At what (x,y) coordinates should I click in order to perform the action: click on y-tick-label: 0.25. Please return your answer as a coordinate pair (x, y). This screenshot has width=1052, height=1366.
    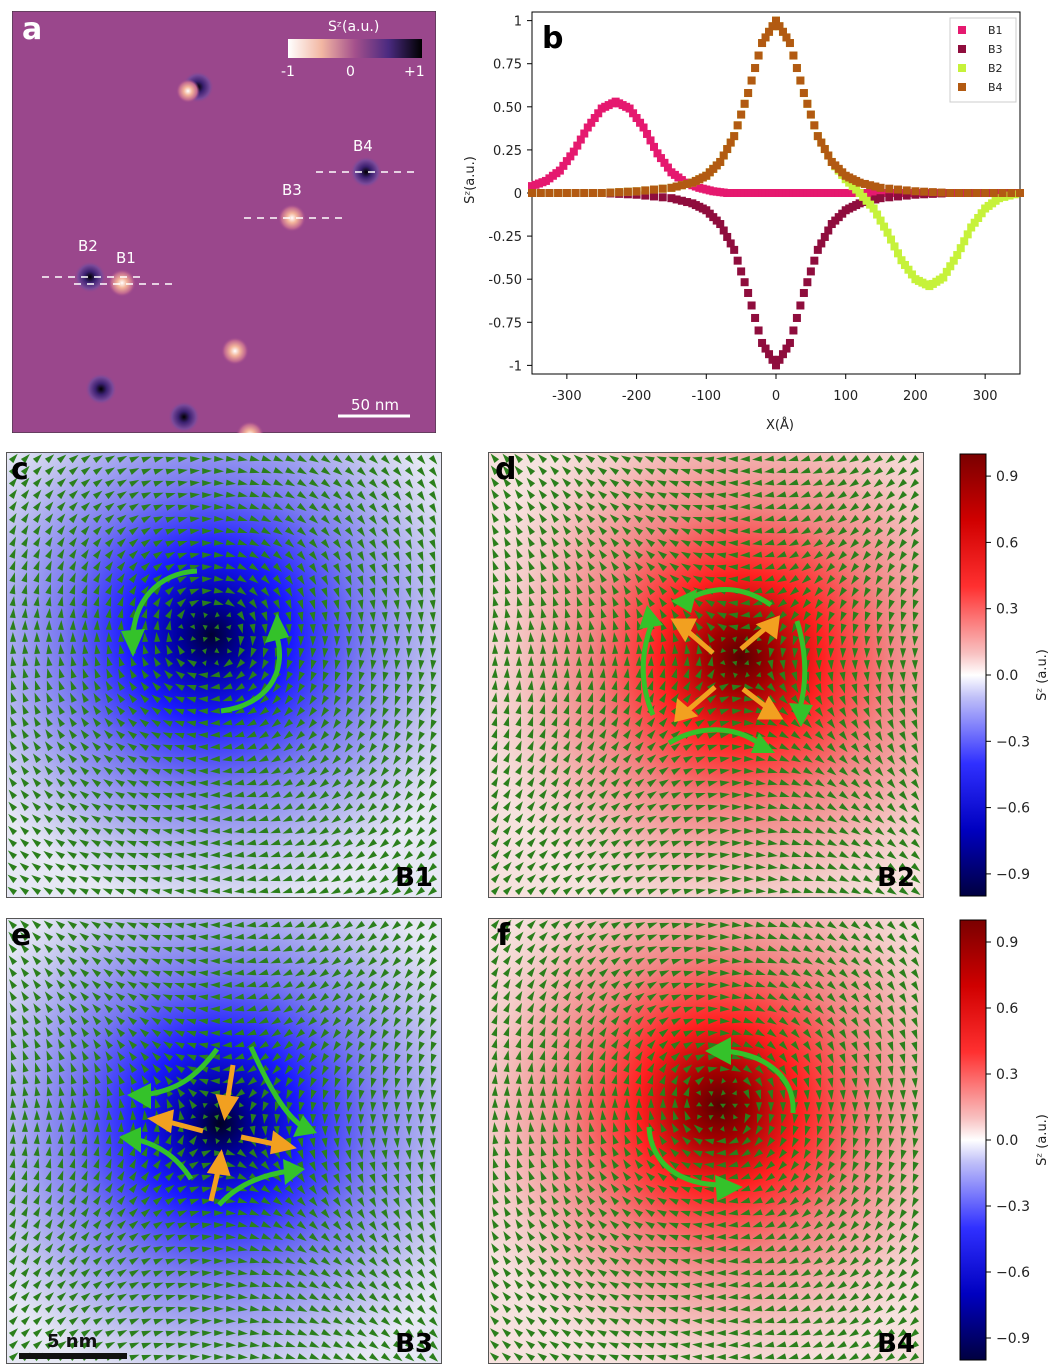
    Looking at the image, I should click on (507, 151).